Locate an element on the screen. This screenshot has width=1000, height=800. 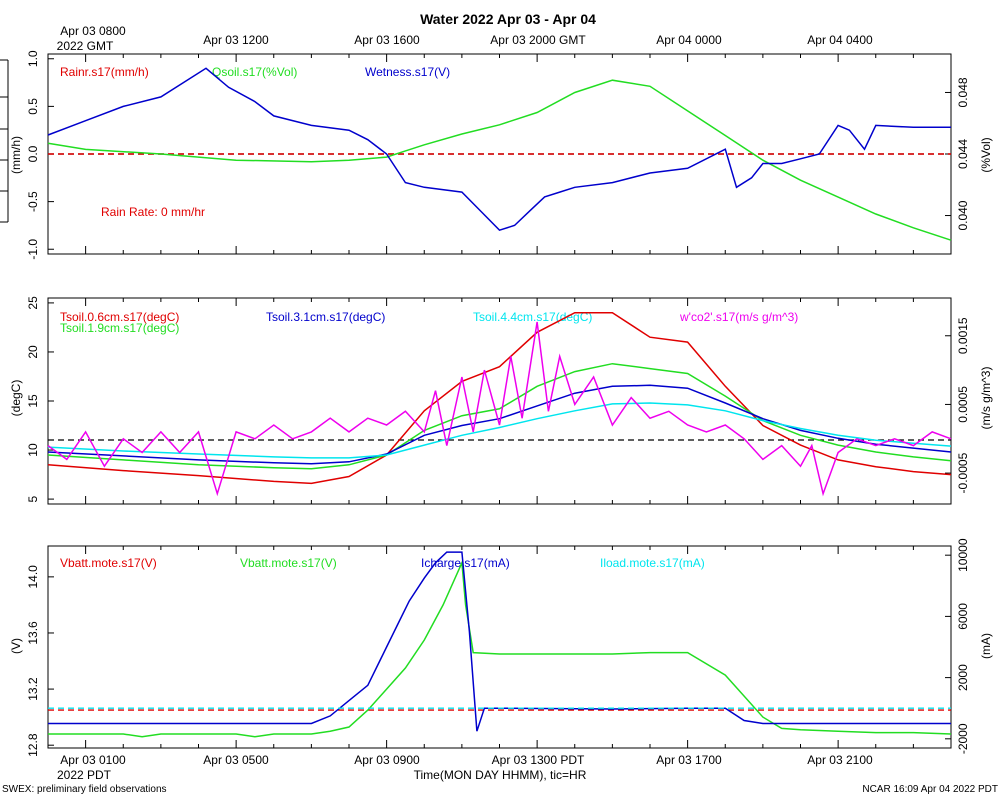
legend-wetness: Wetness.s17(V) is located at coordinates (407, 72).